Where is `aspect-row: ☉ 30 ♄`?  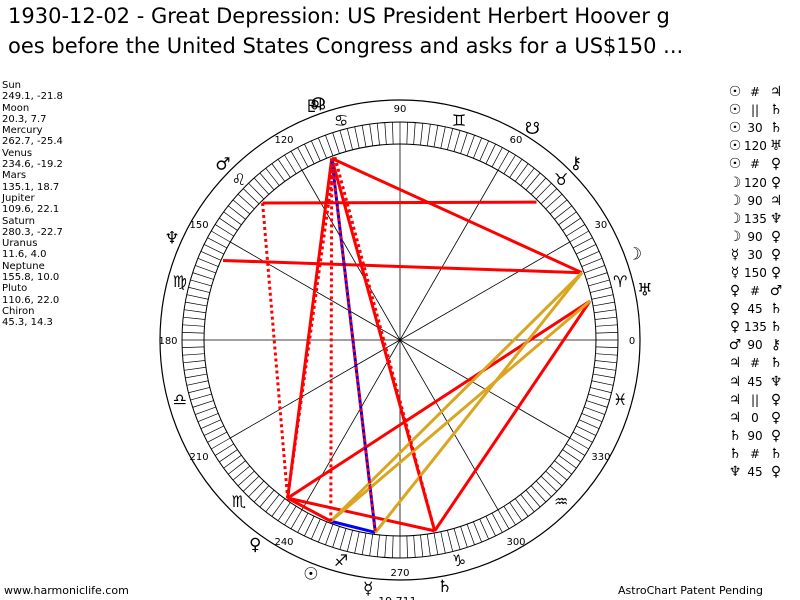
aspect-row: ☉ 30 ♄ is located at coordinates (762, 128).